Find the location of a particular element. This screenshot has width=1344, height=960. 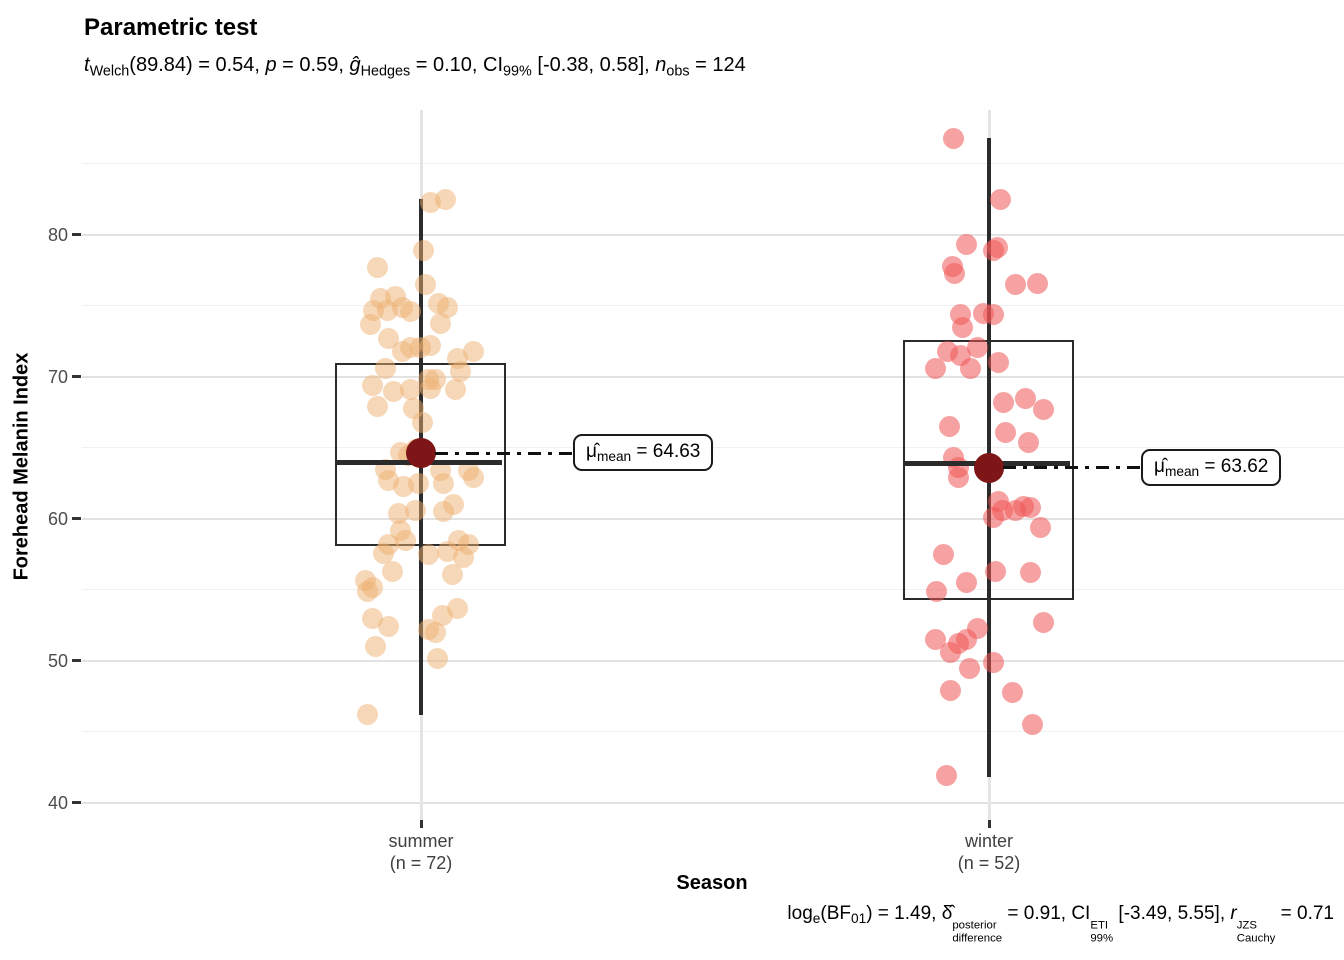

script-stack: JZS Cauchy is located at coordinates (1256, 932).